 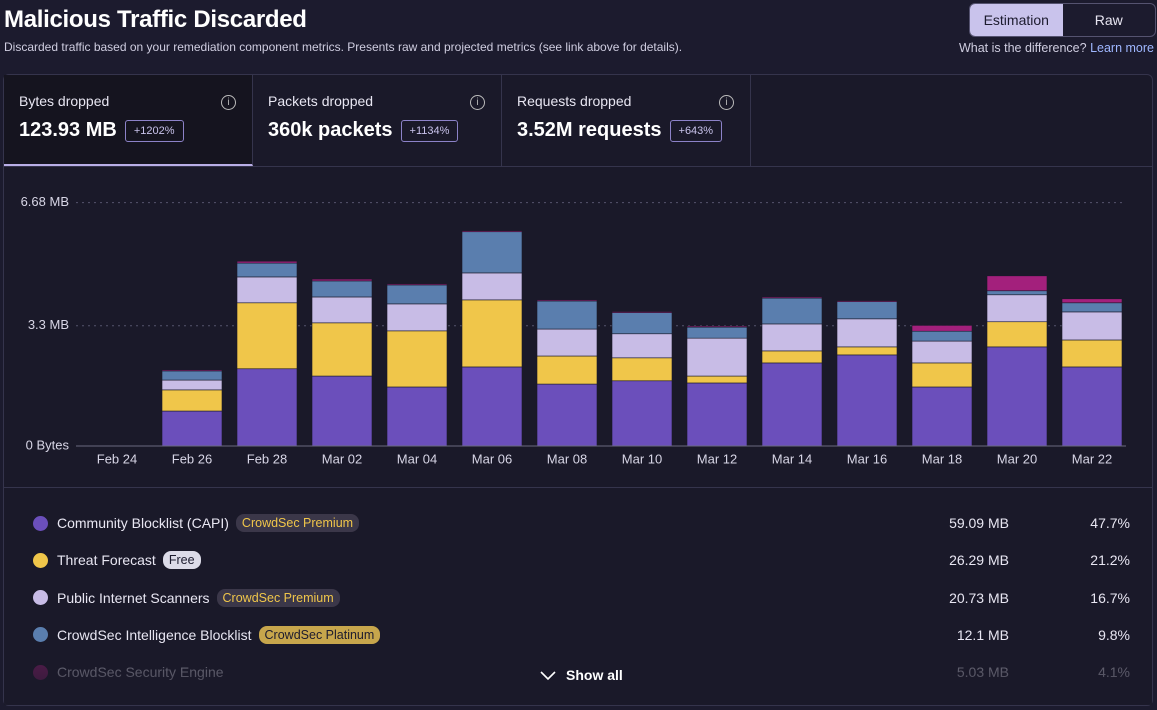 I want to click on chevron-icon, so click(x=548, y=676).